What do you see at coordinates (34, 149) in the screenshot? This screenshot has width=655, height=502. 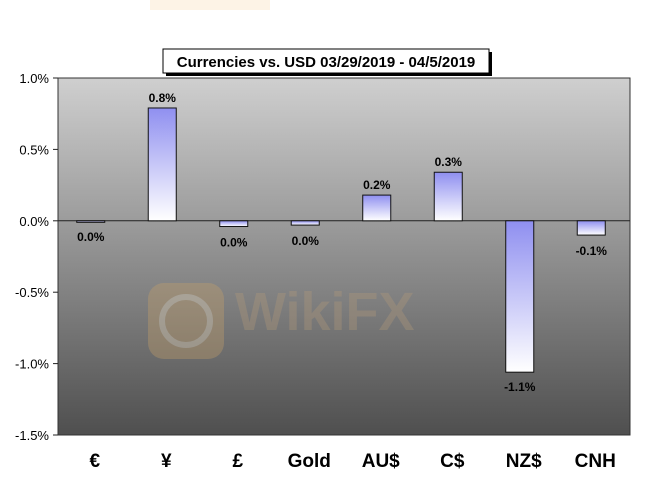 I see `y-tick-label: 0.5%` at bounding box center [34, 149].